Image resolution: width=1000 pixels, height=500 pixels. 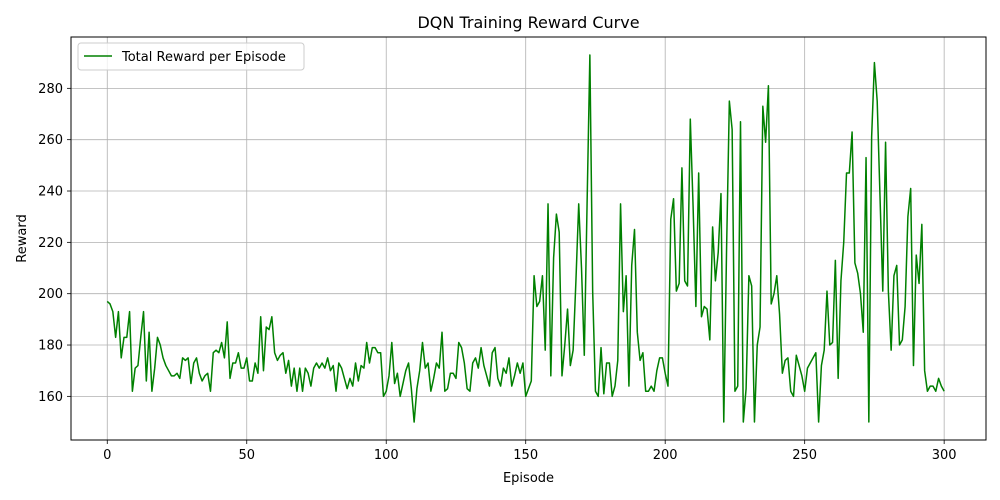 What do you see at coordinates (203, 57) in the screenshot?
I see `legend-label: Total Reward per Episode` at bounding box center [203, 57].